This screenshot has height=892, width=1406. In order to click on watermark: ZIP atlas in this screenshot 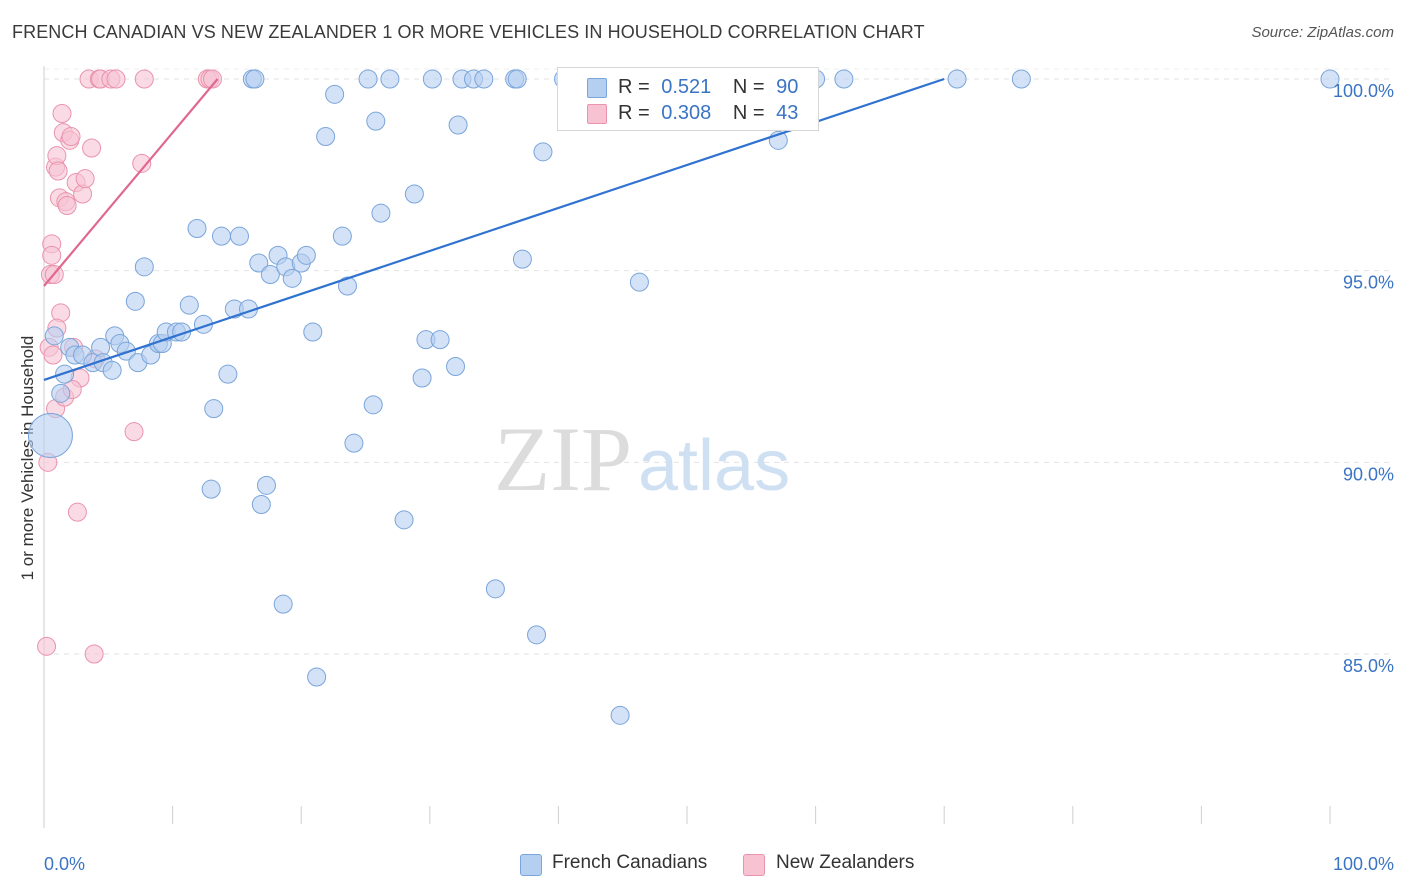, I will do `click(642, 459)`.